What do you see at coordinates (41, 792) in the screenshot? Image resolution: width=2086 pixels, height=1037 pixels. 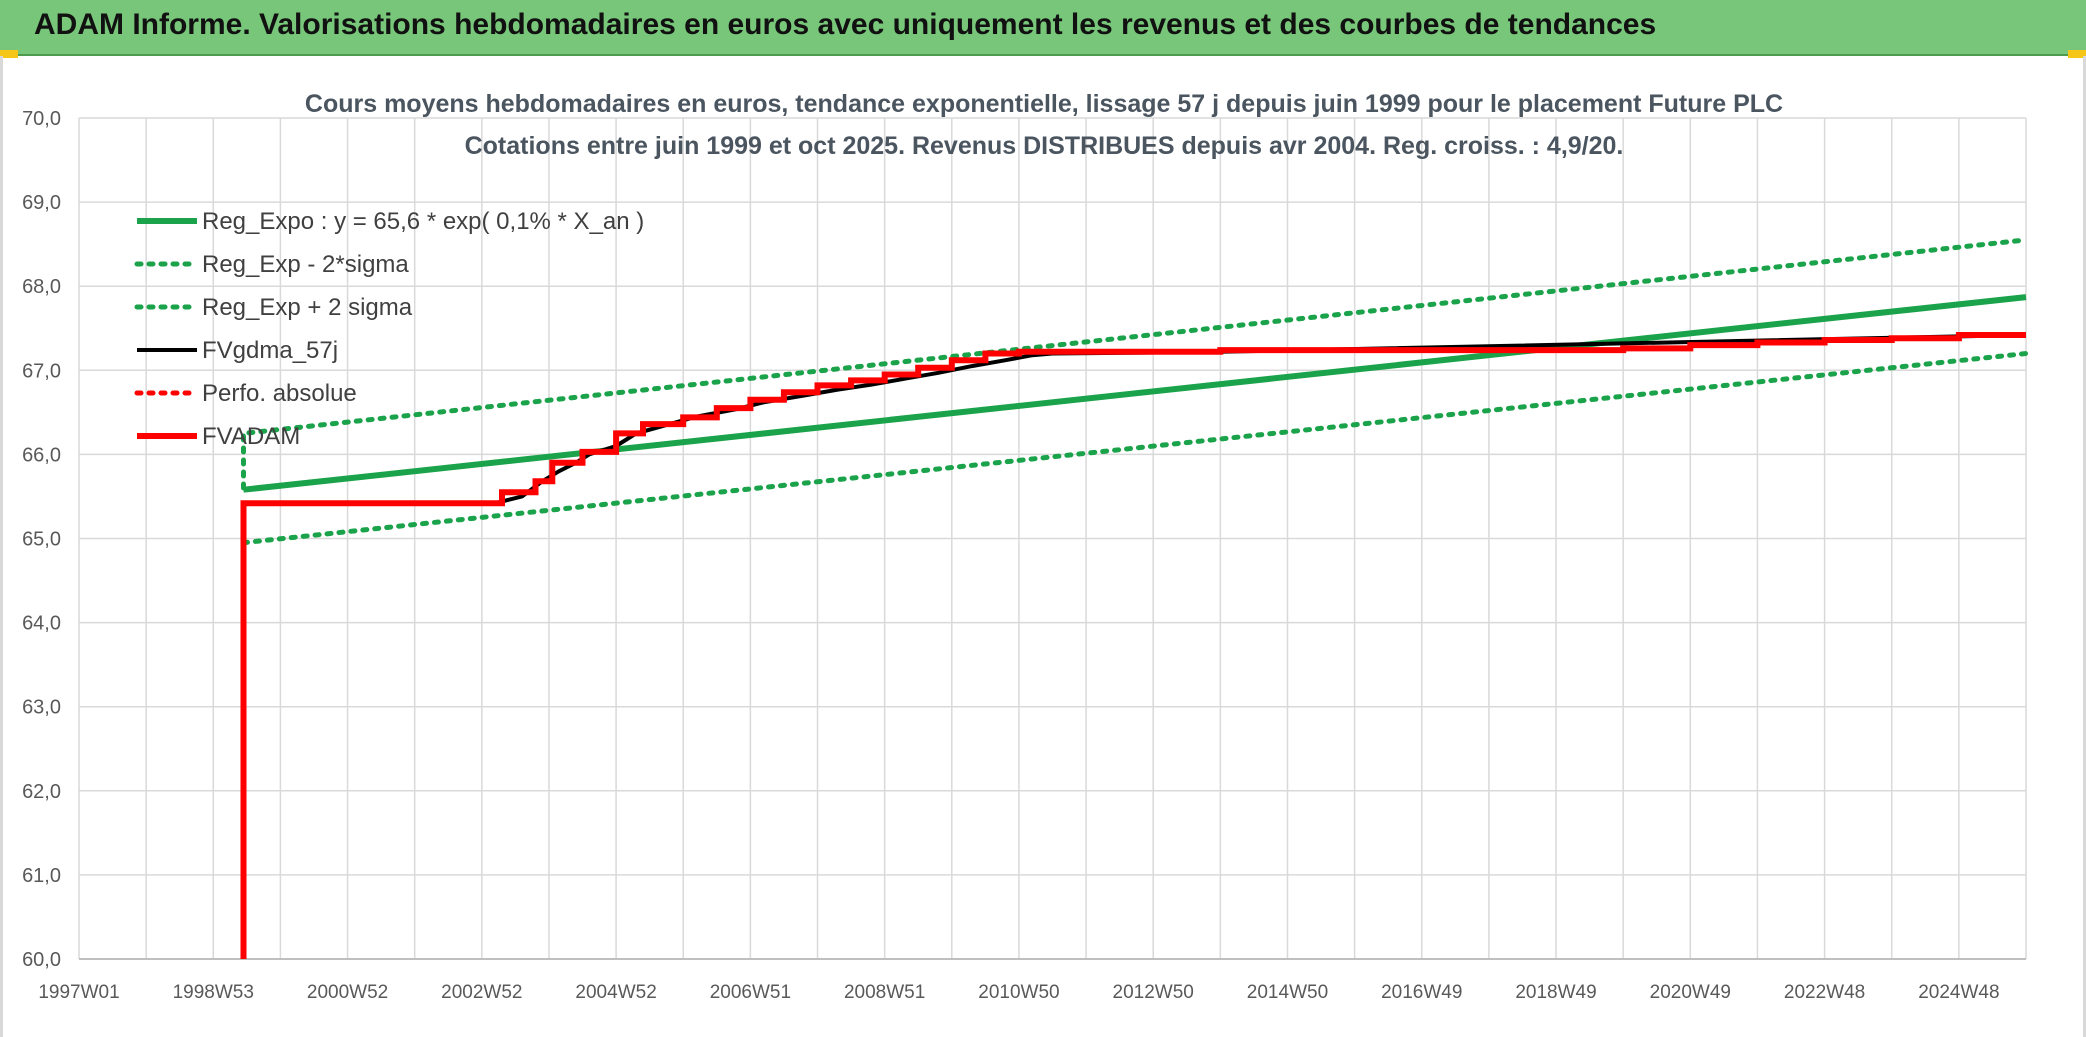 I see `y-tick-label: 62,0` at bounding box center [41, 792].